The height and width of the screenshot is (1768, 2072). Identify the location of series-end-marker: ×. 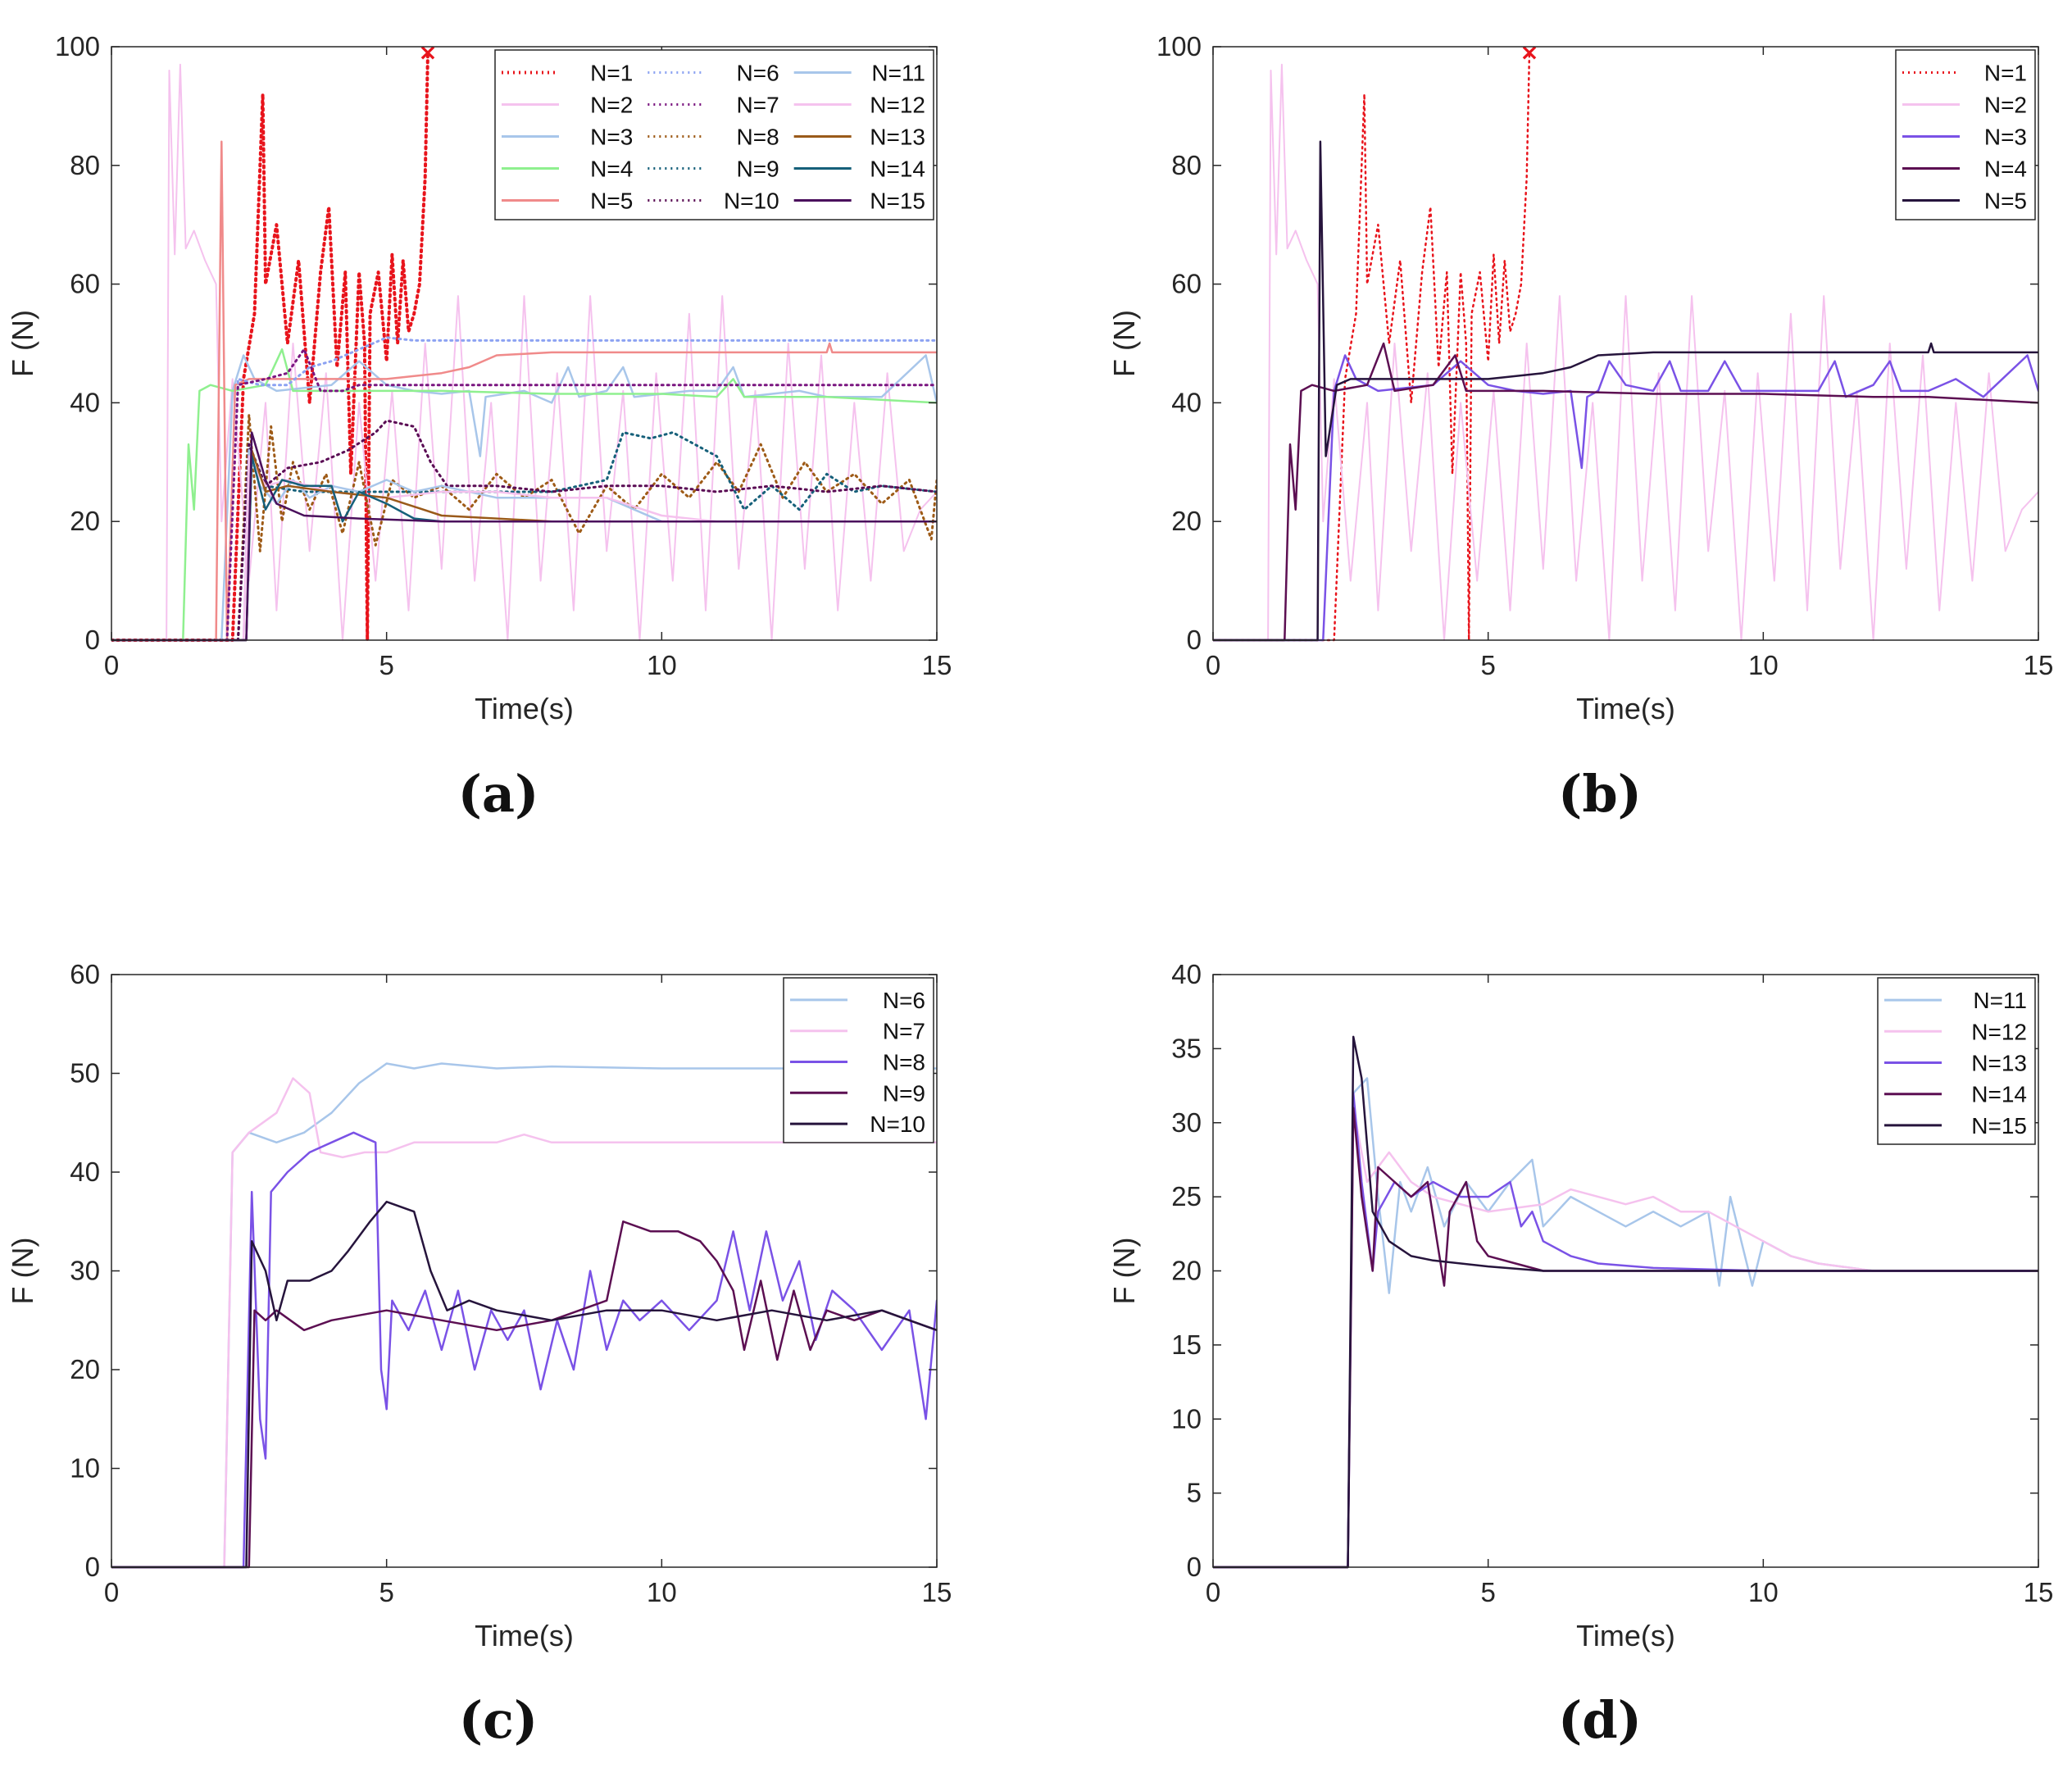
(1529, 53).